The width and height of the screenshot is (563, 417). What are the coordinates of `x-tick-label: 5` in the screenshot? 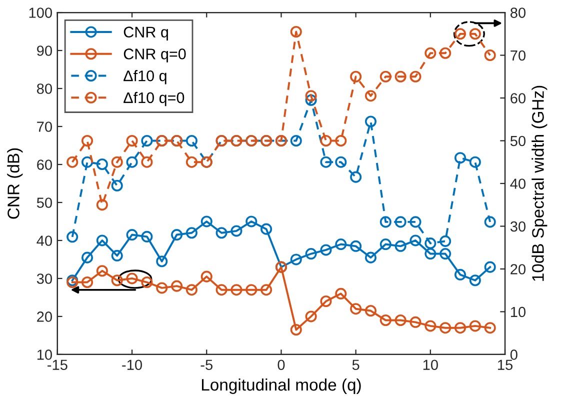 It's located at (356, 365).